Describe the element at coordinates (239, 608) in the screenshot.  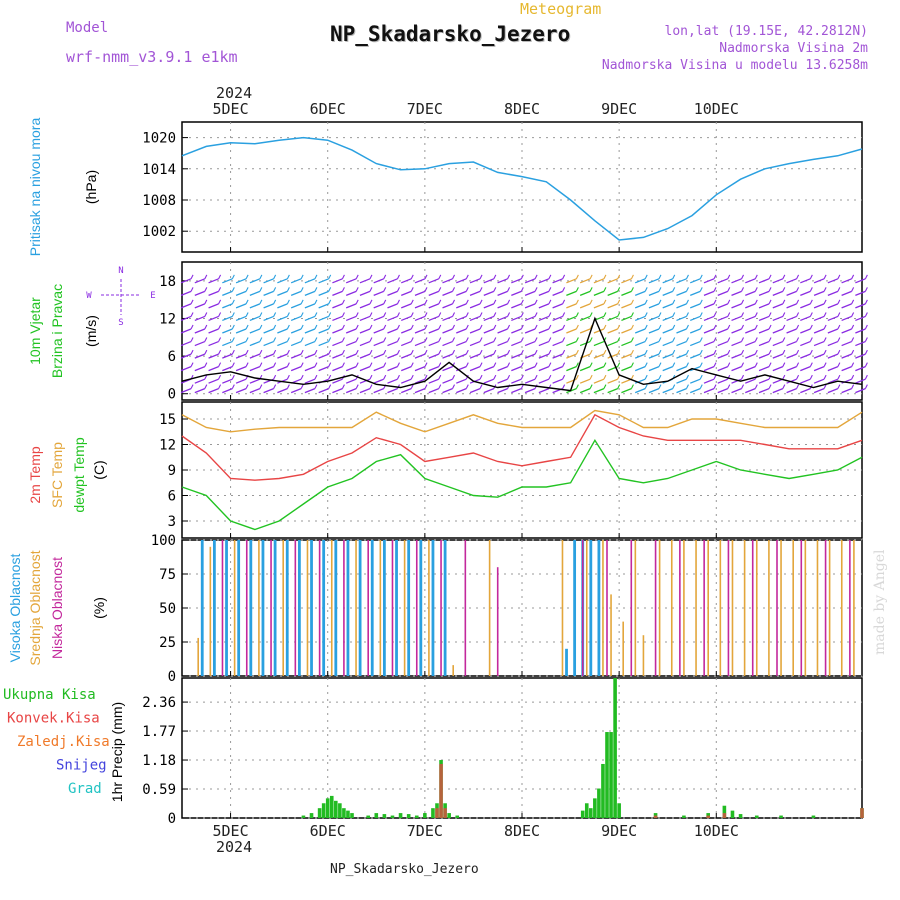
I see `cloud-high-bar` at that location.